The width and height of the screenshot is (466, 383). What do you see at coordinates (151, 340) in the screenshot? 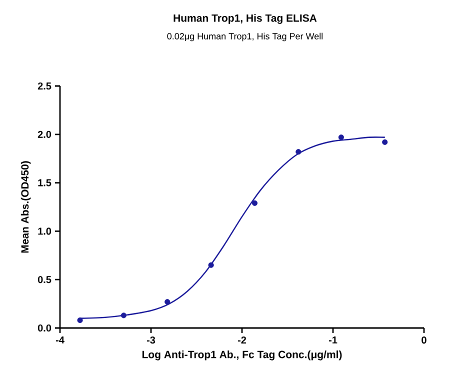
I see `x-tick-label: -3` at bounding box center [151, 340].